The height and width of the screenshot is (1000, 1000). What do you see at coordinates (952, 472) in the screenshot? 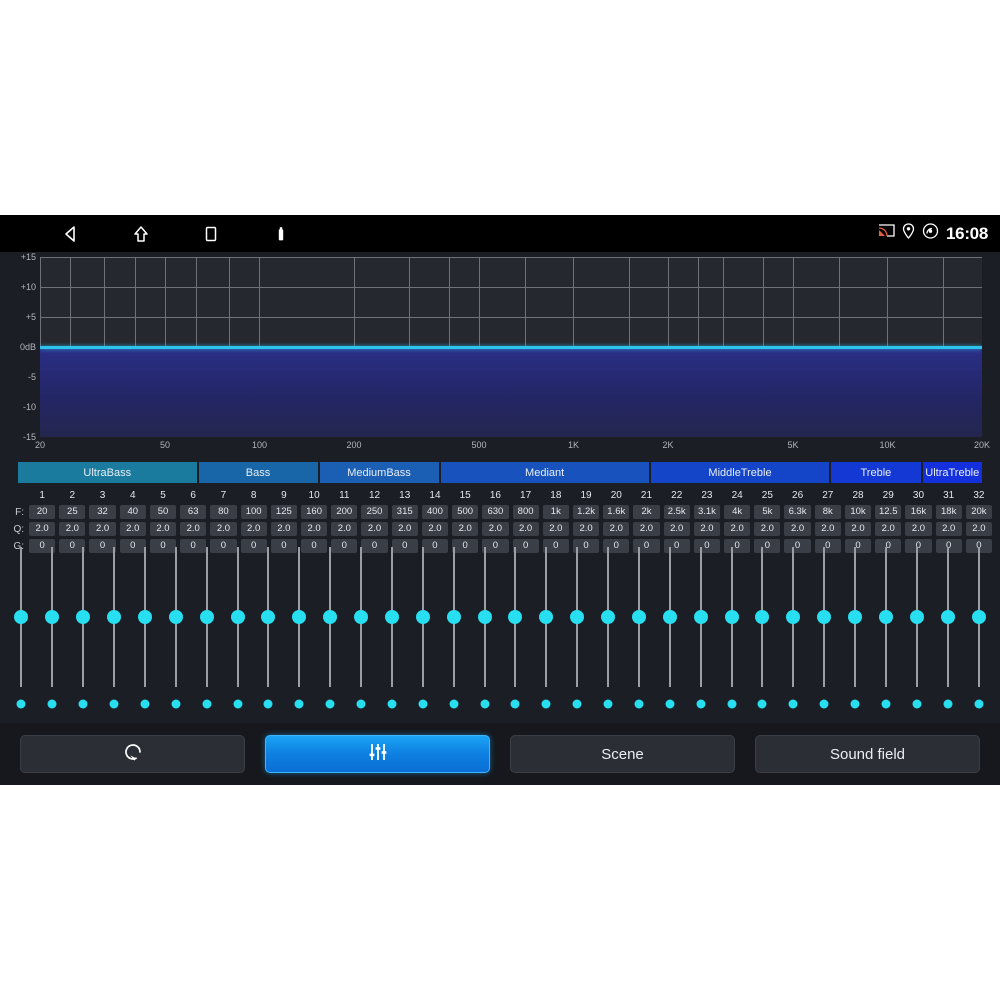
I see `band-group-ultratreble: UltraTreble` at bounding box center [952, 472].